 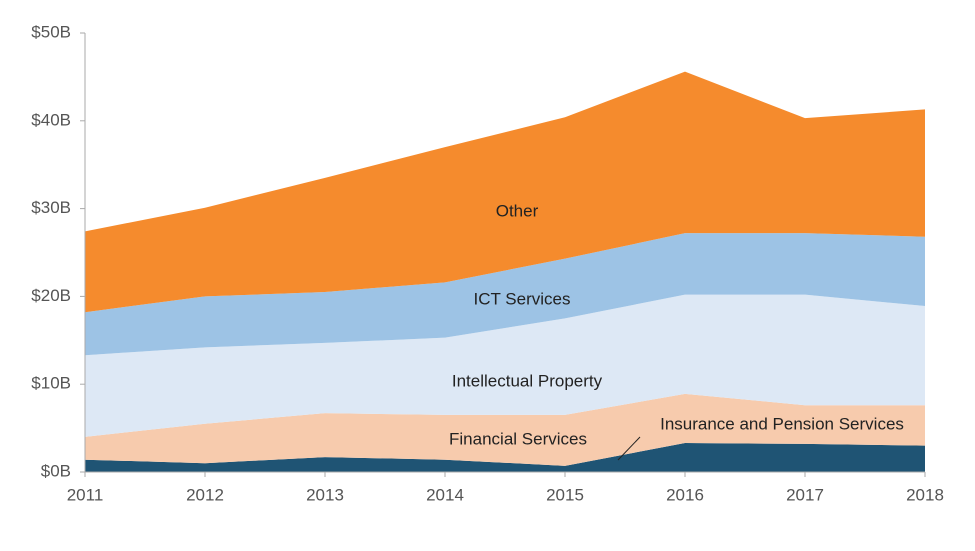 What do you see at coordinates (522, 298) in the screenshot?
I see `series-label: ICT Services` at bounding box center [522, 298].